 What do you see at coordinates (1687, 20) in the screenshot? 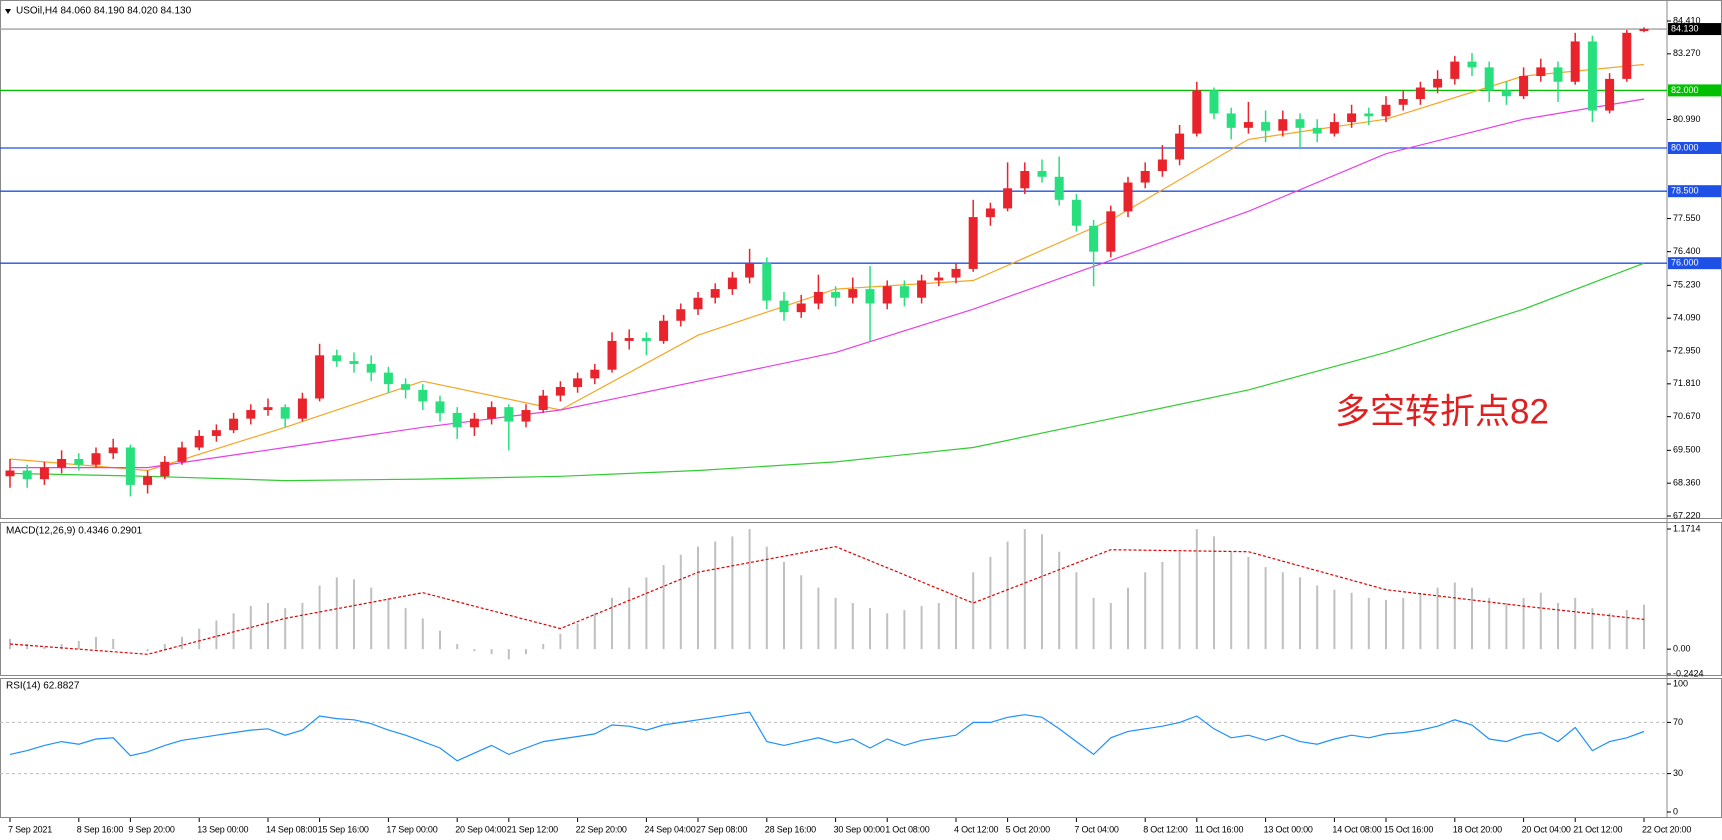
I see `y-tick-label: 84.410` at bounding box center [1687, 20].